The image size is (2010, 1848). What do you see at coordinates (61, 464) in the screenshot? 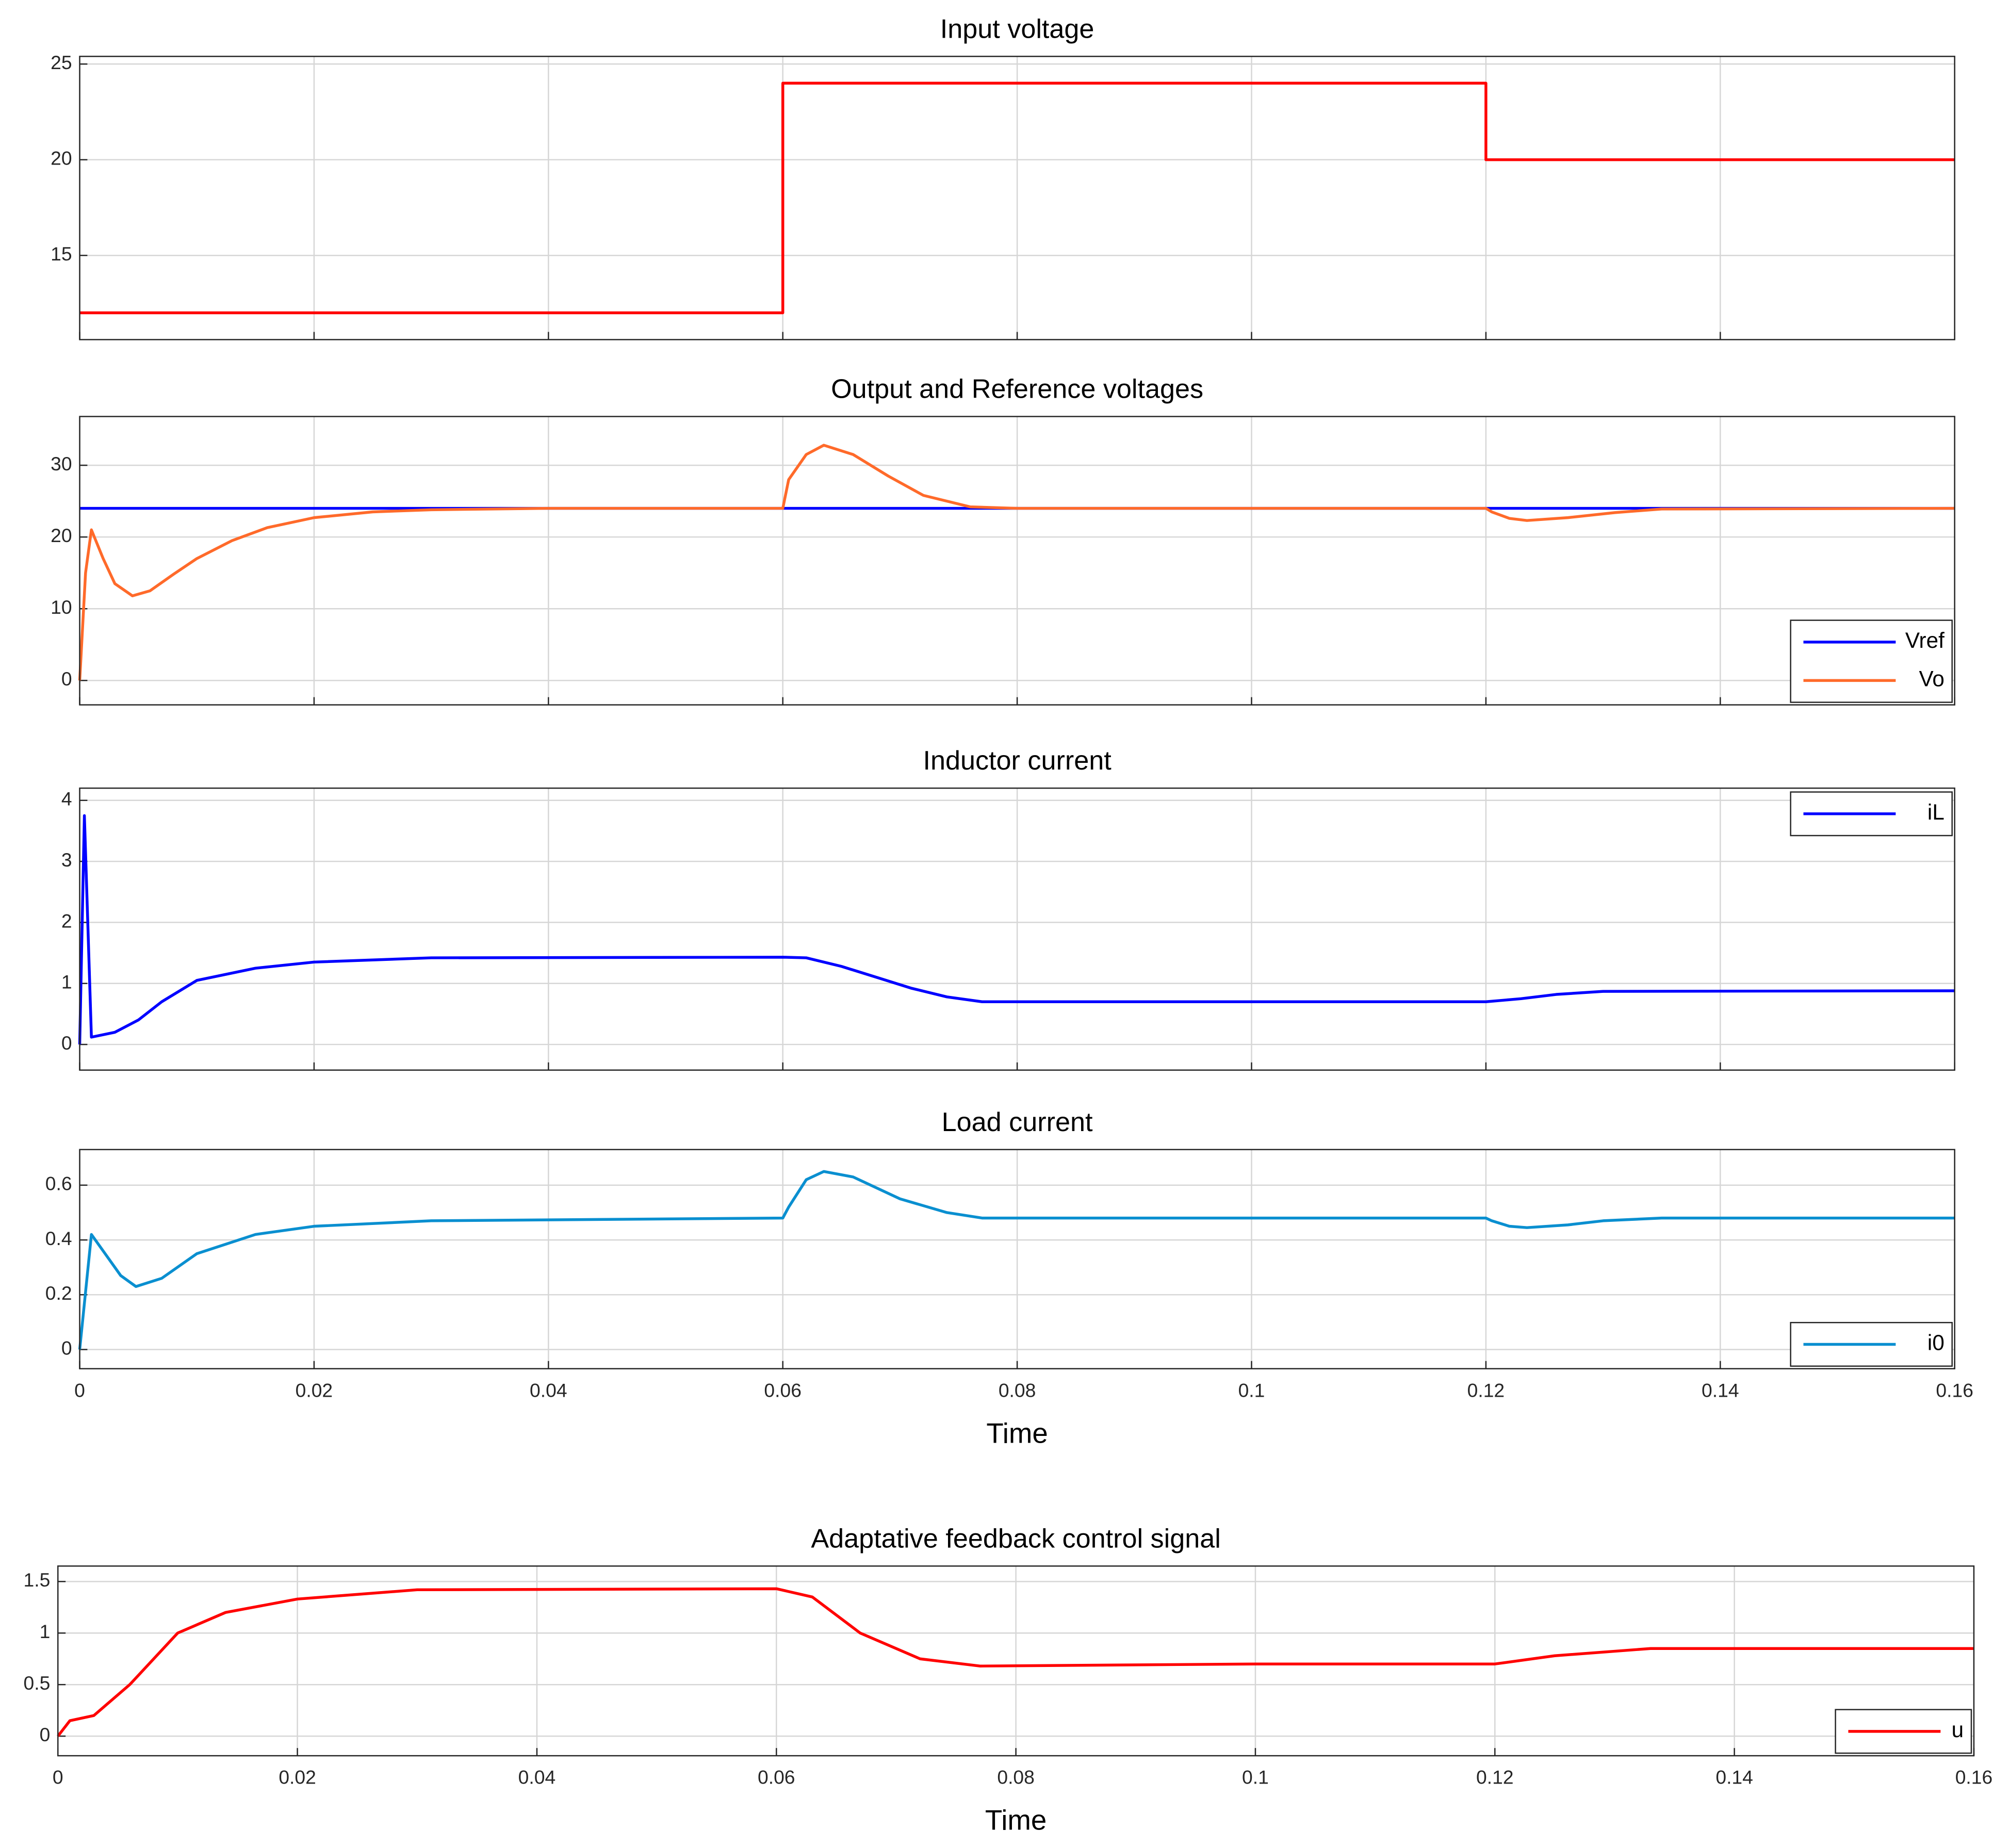
I see `y-tick-label: 30` at bounding box center [61, 464].